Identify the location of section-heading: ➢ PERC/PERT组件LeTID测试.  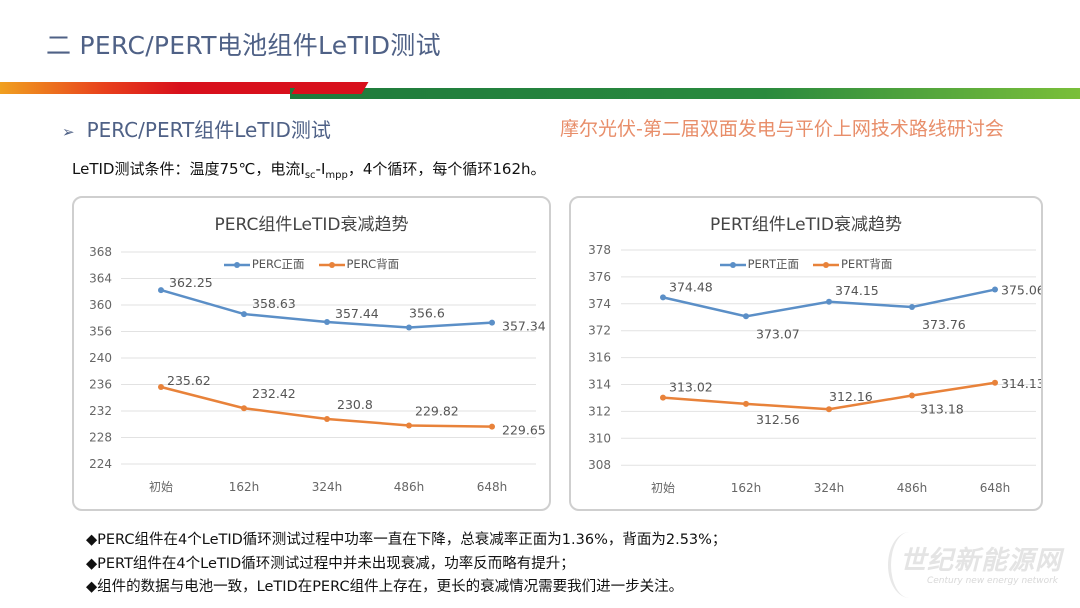
(196, 128).